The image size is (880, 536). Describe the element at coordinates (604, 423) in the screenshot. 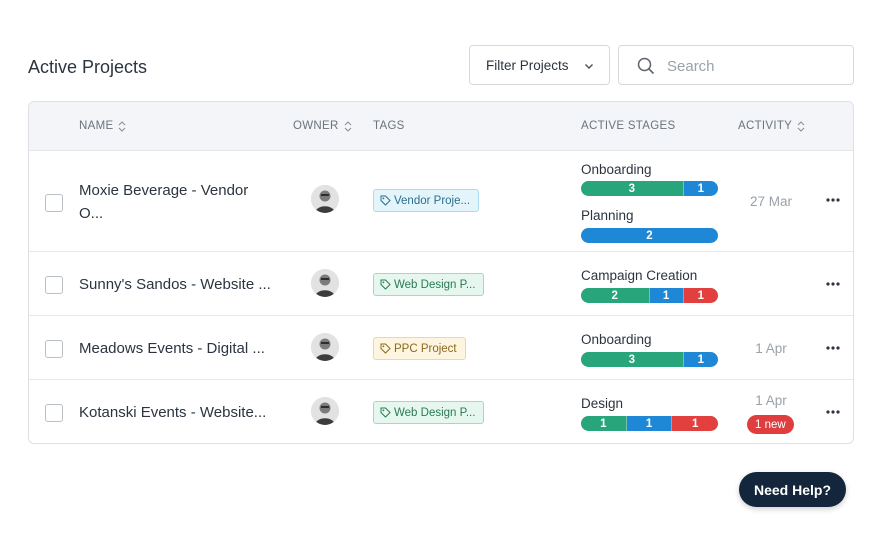

I see `stage-segment-green: 1` at that location.